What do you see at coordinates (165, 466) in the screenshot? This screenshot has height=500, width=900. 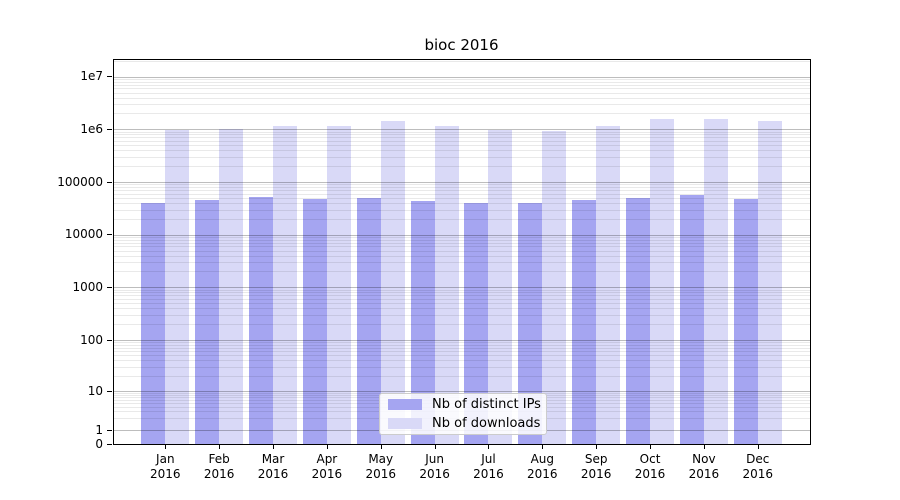 I see `x-tick-label: Jan 2016` at bounding box center [165, 466].